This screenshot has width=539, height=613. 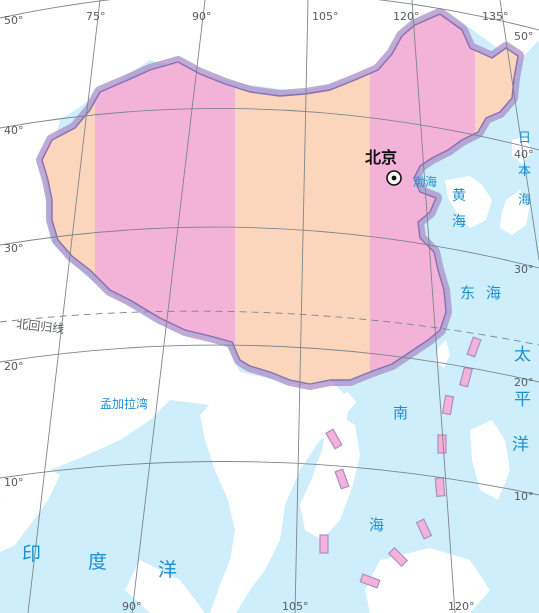 What do you see at coordinates (344, 46) in the screenshot?
I see `land-north` at bounding box center [344, 46].